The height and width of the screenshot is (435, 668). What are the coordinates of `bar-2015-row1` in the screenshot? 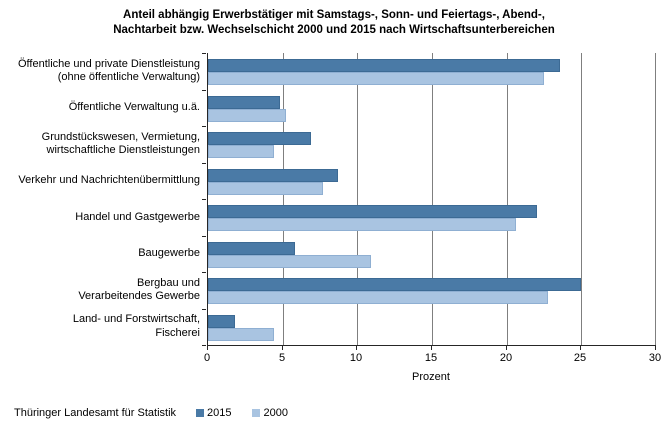 It's located at (384, 65).